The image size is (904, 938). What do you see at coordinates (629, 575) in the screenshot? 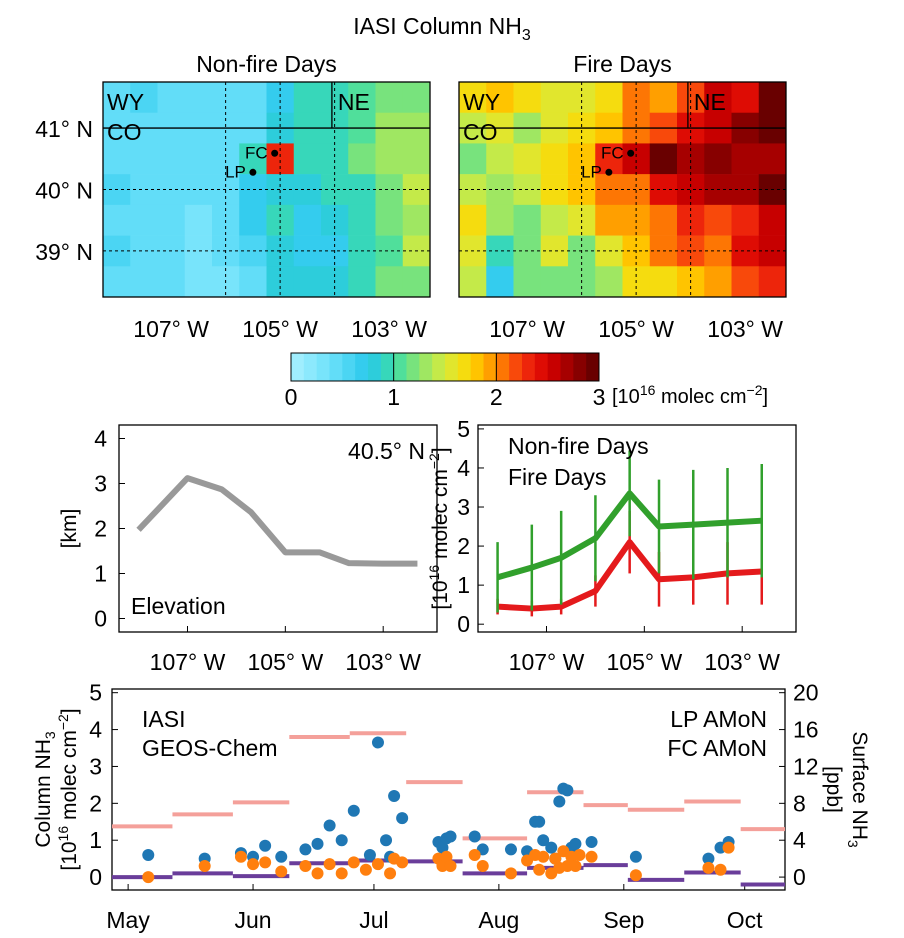
I see `series-line` at bounding box center [629, 575].